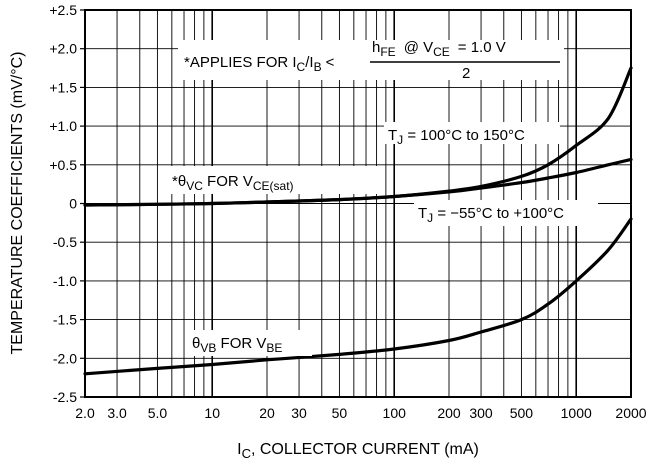 The height and width of the screenshot is (464, 668). What do you see at coordinates (522, 413) in the screenshot?
I see `x-tick-label: 500` at bounding box center [522, 413].